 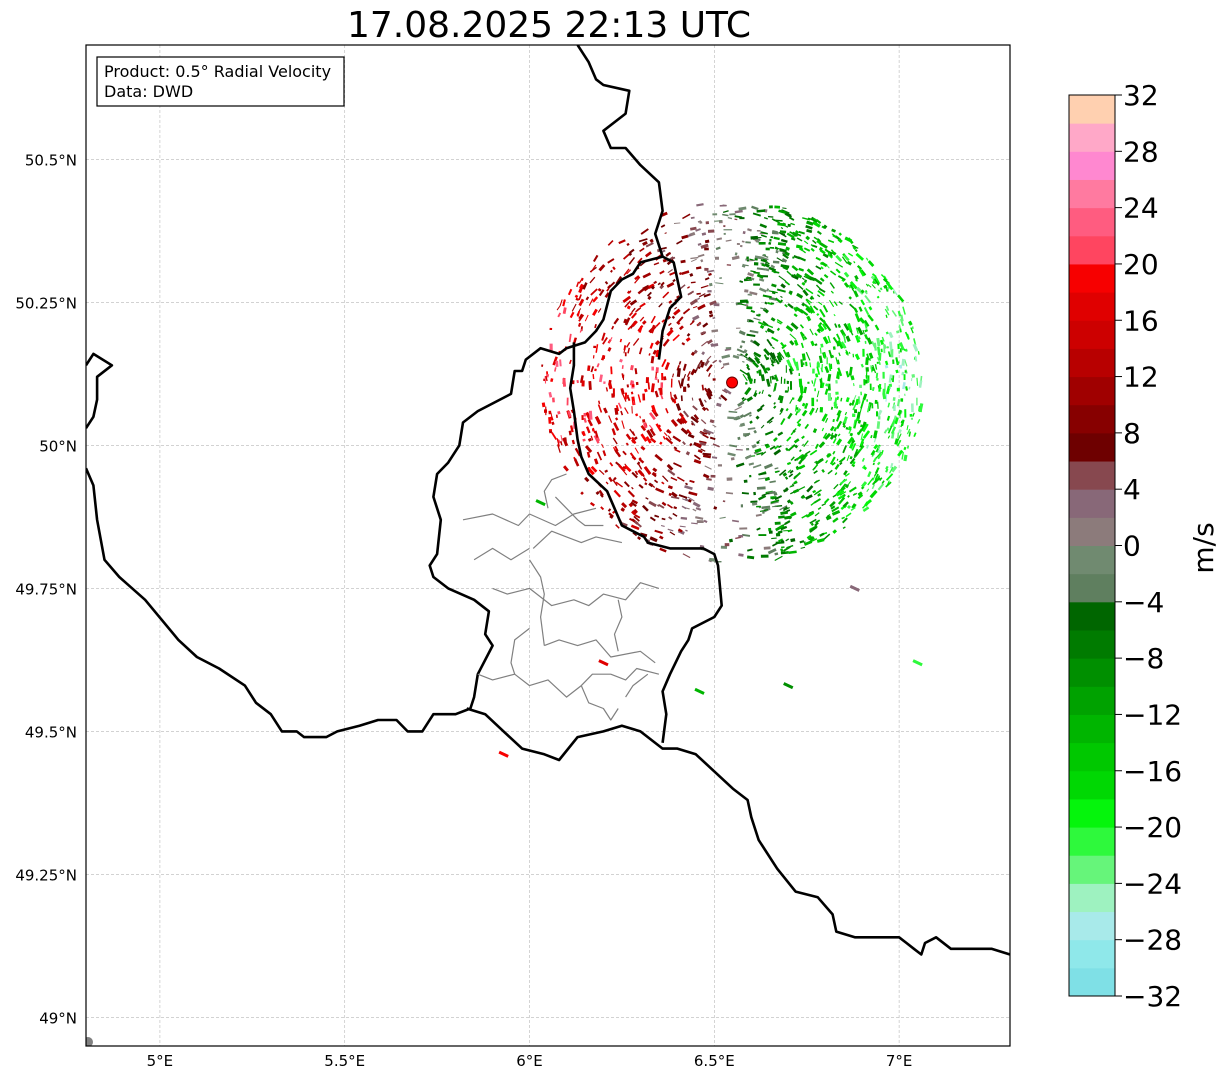 What do you see at coordinates (714, 1061) in the screenshot?
I see `lon-tick-label: 6.5°E` at bounding box center [714, 1061].